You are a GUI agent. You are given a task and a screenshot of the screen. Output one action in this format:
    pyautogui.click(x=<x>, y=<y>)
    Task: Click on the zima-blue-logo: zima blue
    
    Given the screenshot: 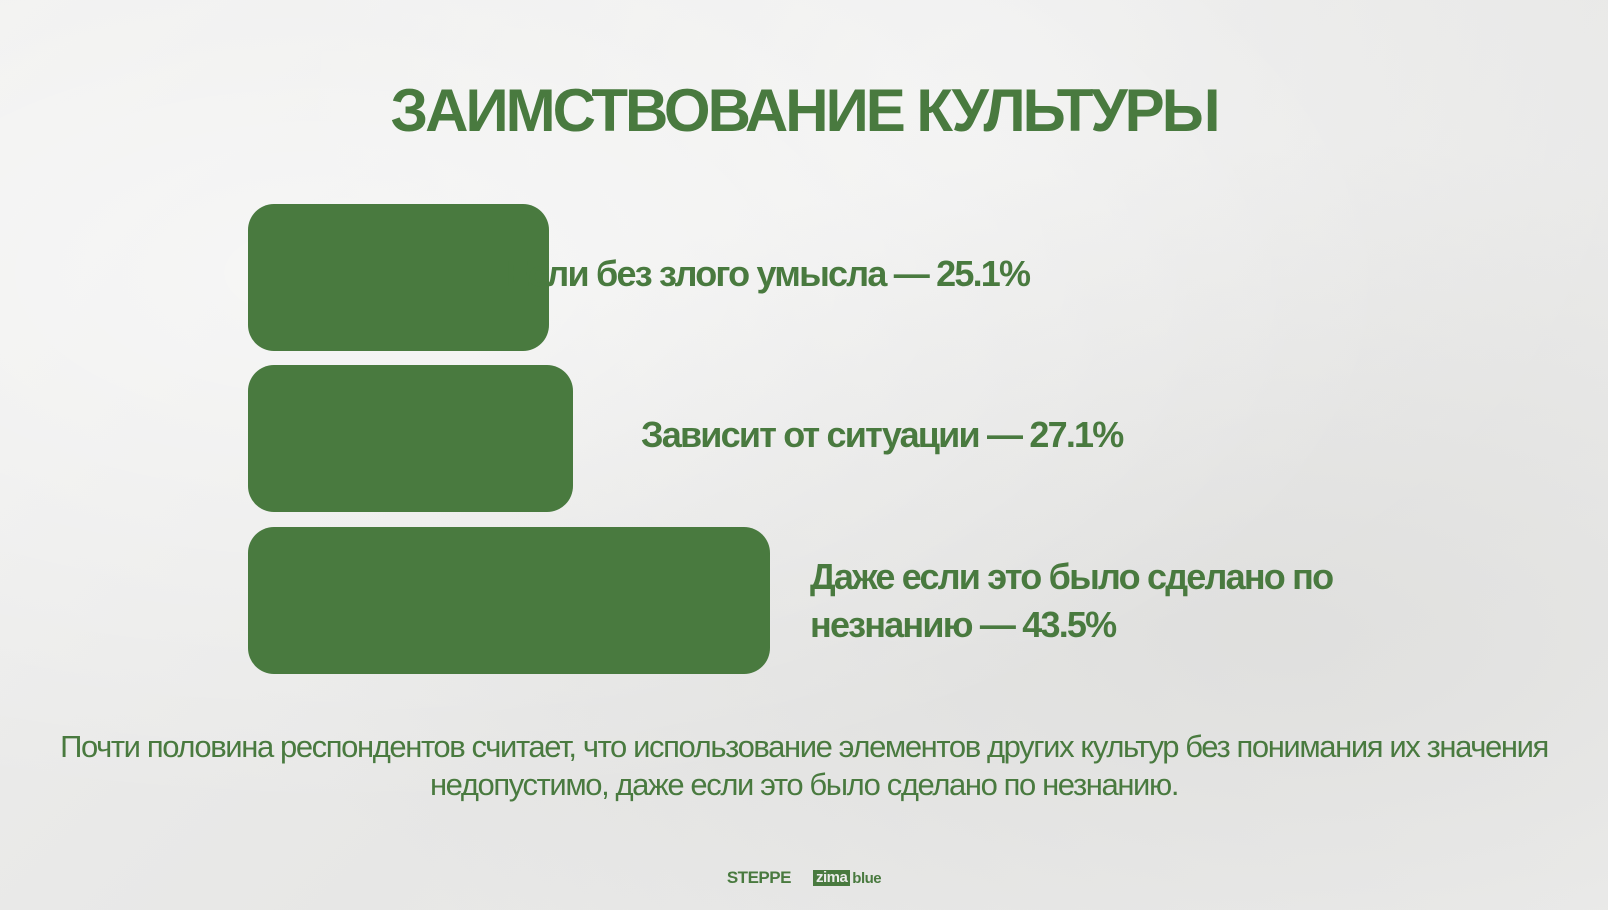 What is the action you would take?
    pyautogui.click(x=847, y=878)
    